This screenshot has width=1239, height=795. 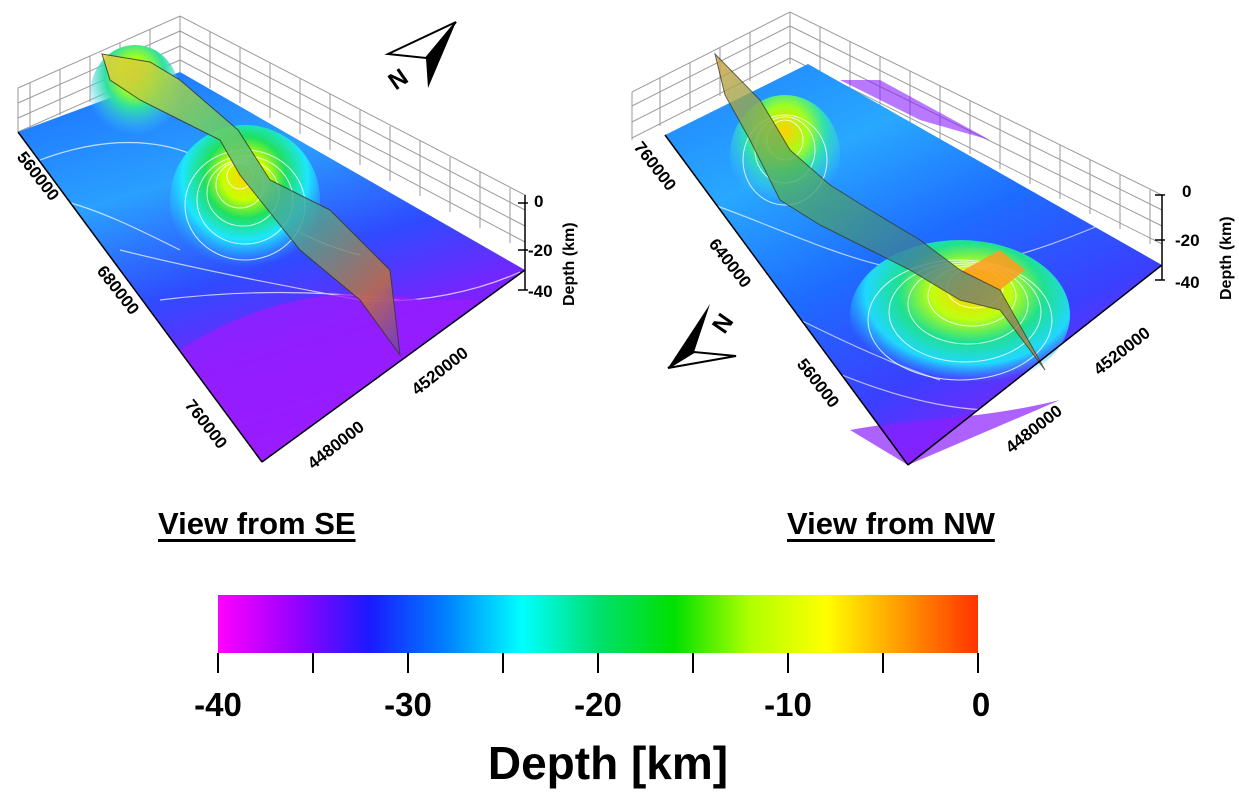 I want to click on left-box-grid, so click(x=271, y=152).